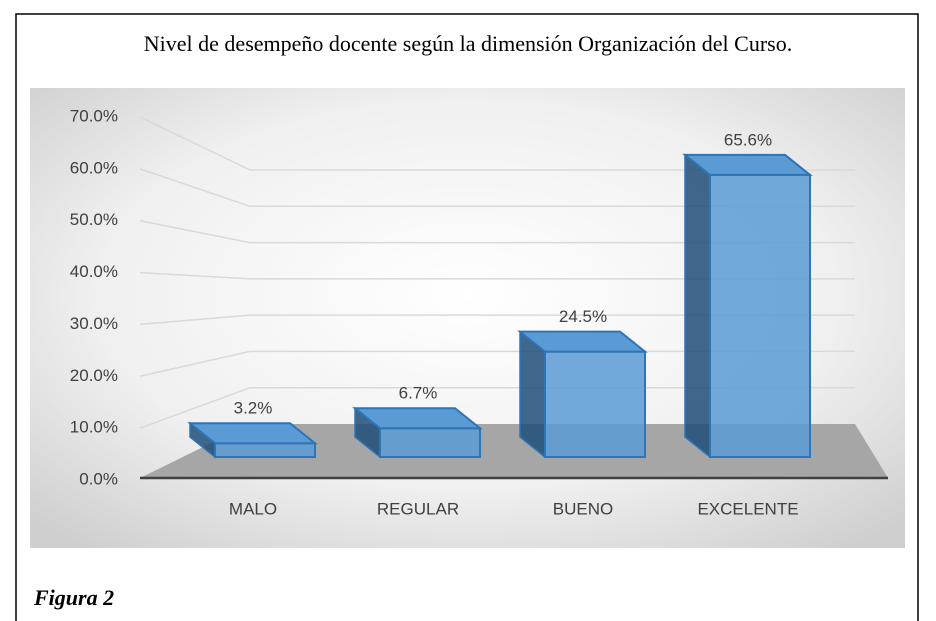 This screenshot has width=936, height=621. What do you see at coordinates (94, 375) in the screenshot?
I see `y-tick-label: 20.0%` at bounding box center [94, 375].